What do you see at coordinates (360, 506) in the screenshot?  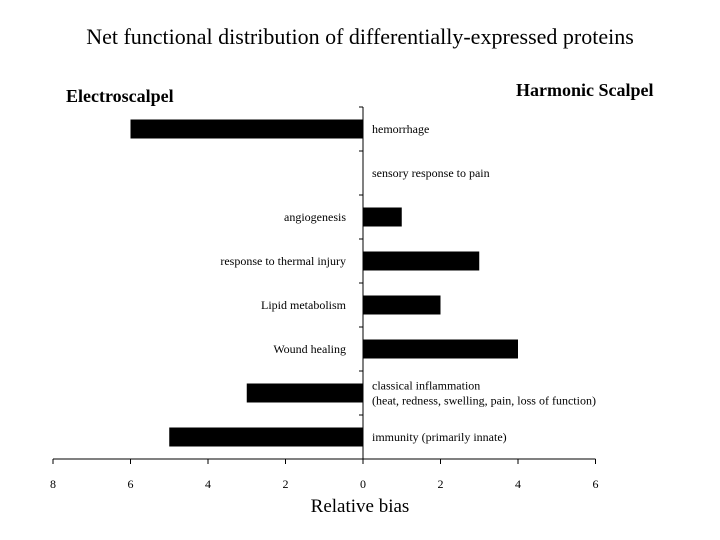 I see `x-axis-label: Relative bias` at bounding box center [360, 506].